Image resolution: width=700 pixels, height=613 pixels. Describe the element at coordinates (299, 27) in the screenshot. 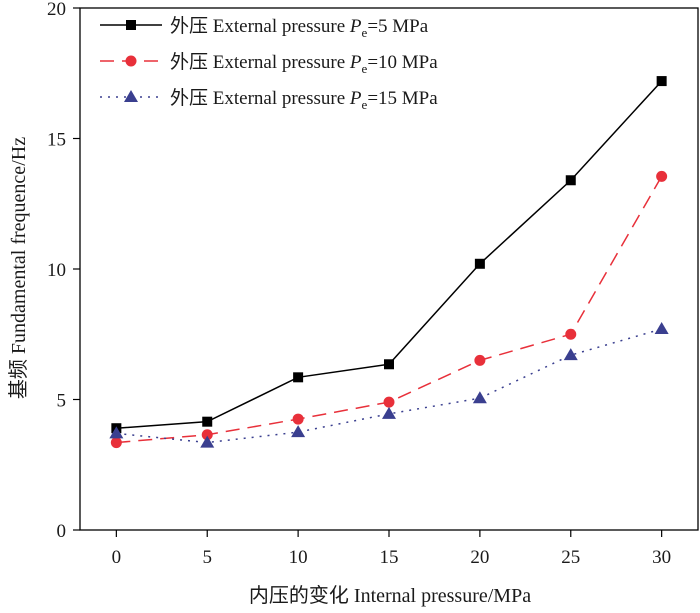

I see `legend-label: 外压 External pressure Pe=5 MPa` at that location.